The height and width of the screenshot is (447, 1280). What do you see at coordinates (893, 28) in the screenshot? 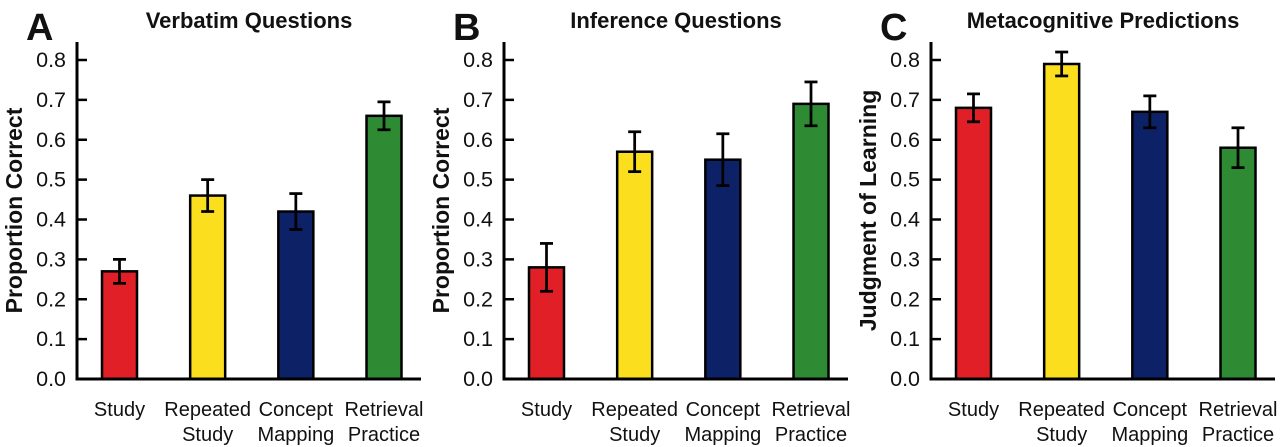
I see `panel-letter: C` at bounding box center [893, 28].